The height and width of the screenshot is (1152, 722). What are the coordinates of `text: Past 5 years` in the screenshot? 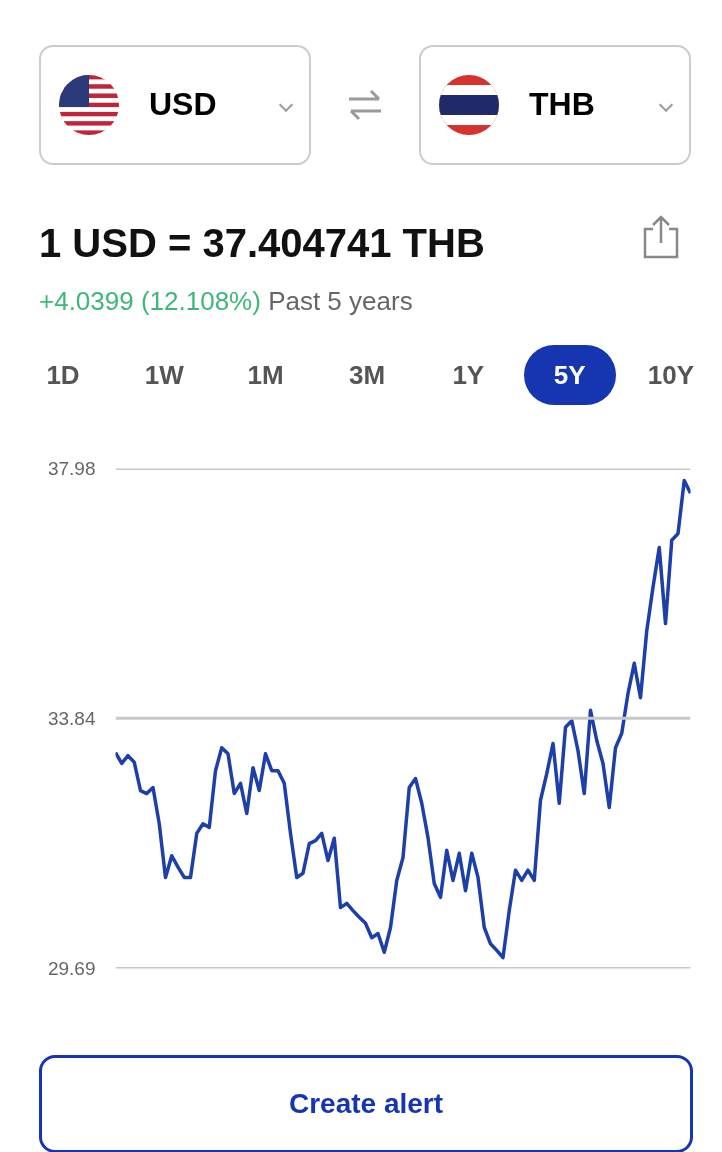 It's located at (340, 301).